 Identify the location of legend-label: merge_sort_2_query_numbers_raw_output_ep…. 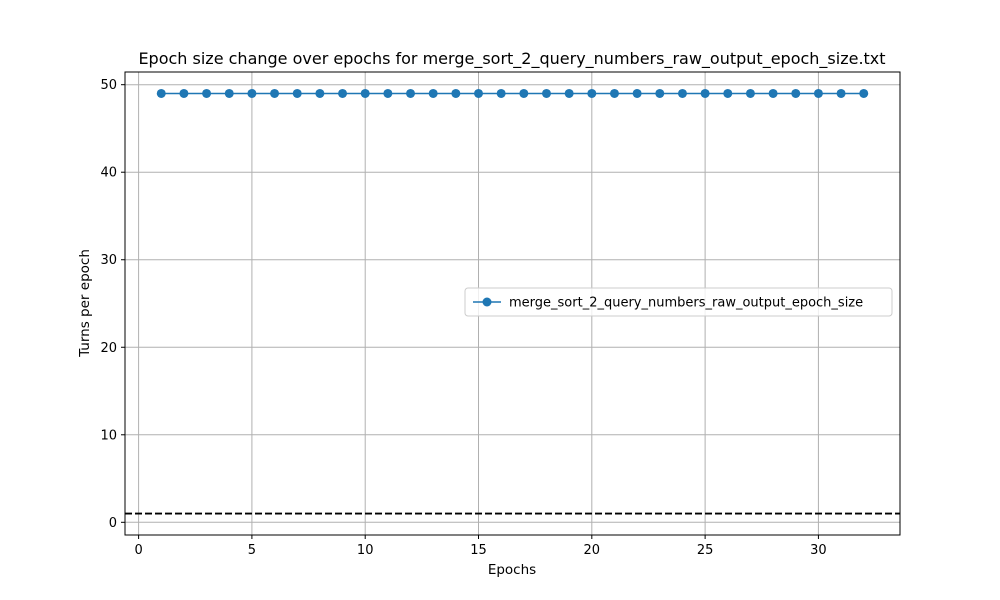
(686, 303).